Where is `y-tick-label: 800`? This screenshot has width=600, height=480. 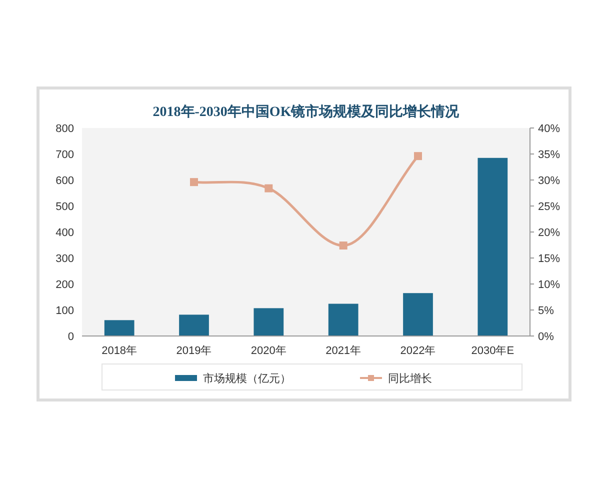 y-tick-label: 800 is located at coordinates (65, 129).